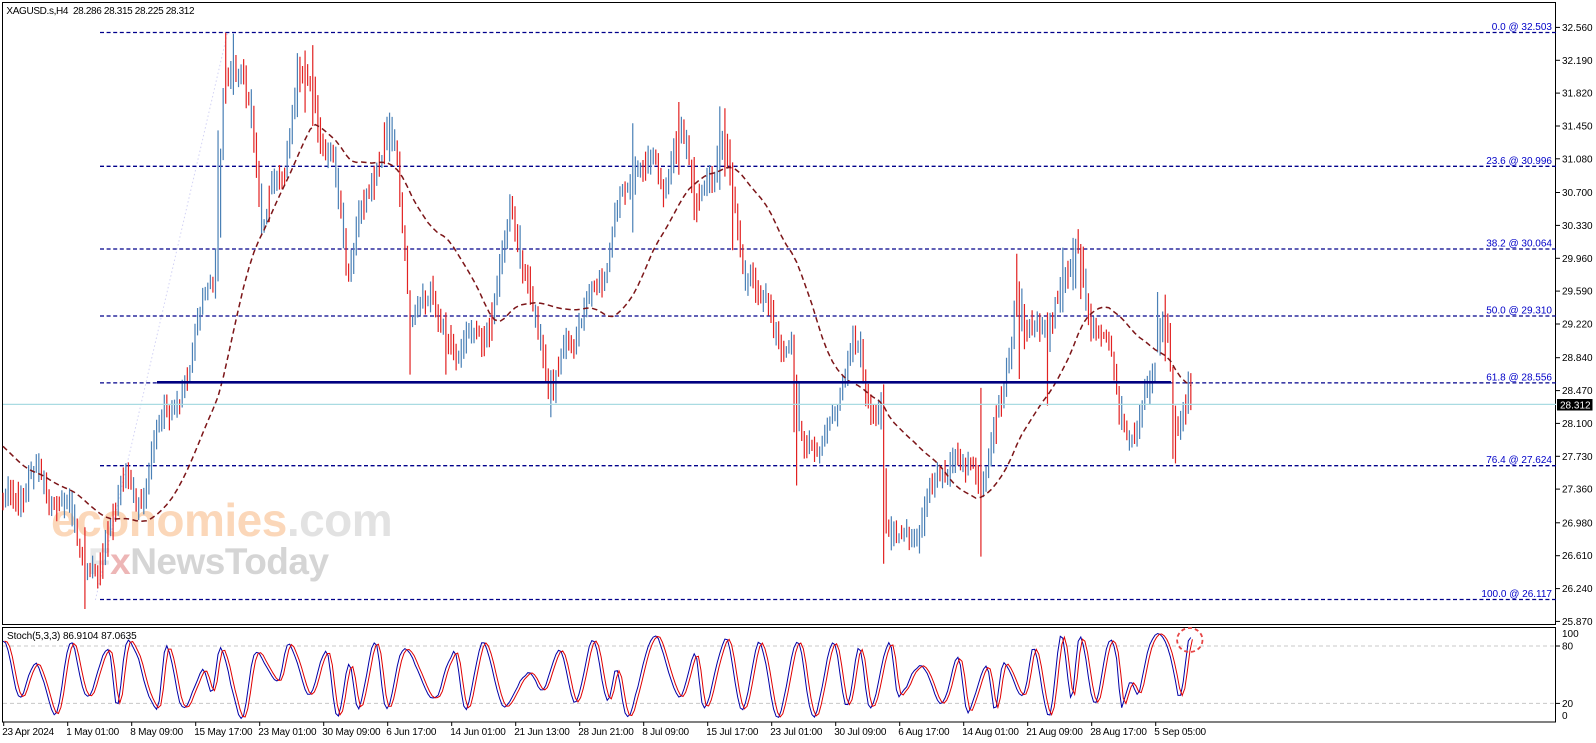 This screenshot has width=1596, height=743. Describe the element at coordinates (411, 732) in the screenshot. I see `svg-text: 6 Jun 17:00` at that location.